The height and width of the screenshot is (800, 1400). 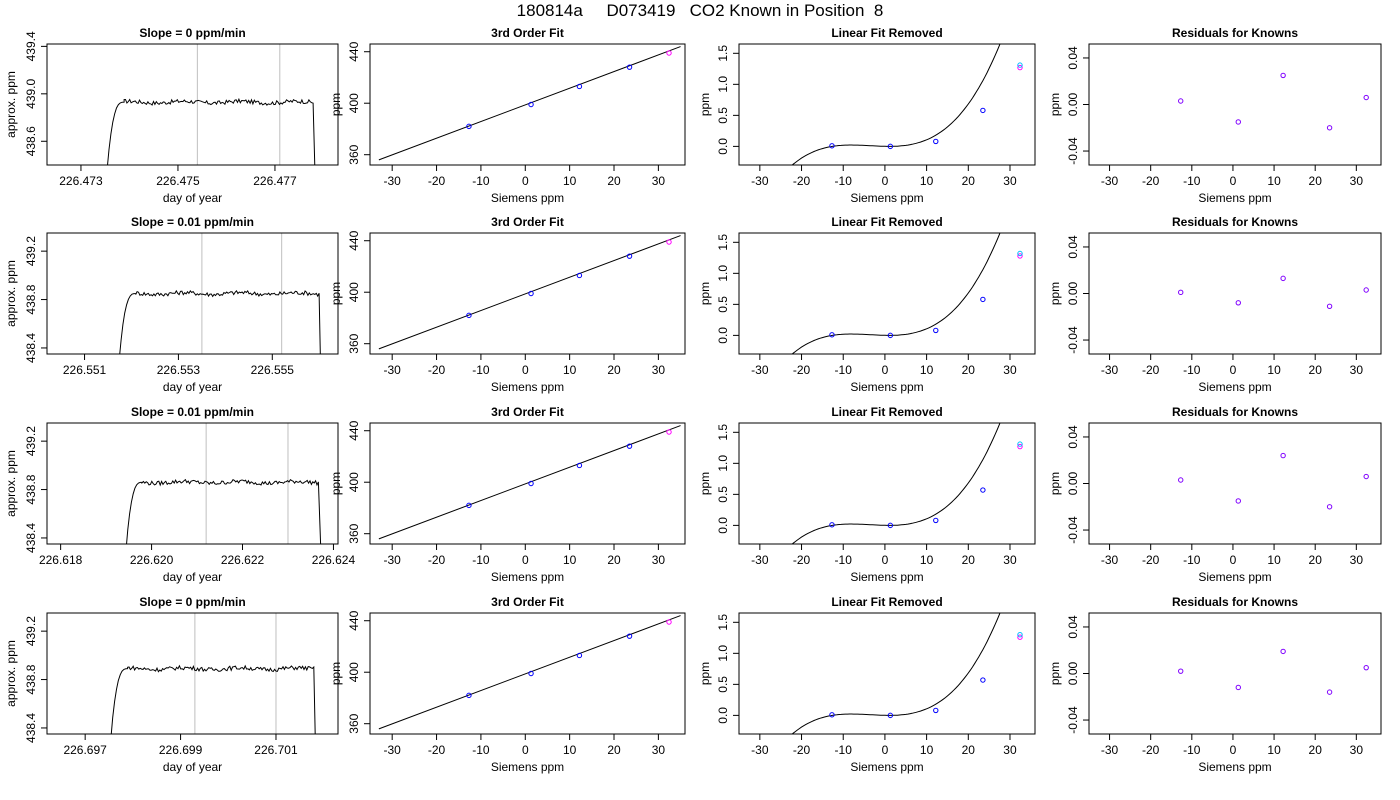 I want to click on y-tick-label: 438.4, so click(x=31, y=348).